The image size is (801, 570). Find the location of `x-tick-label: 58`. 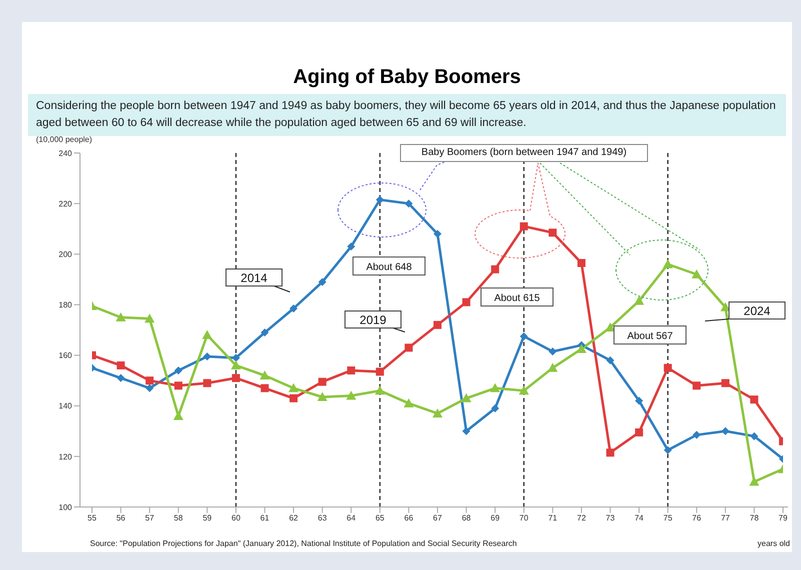

x-tick-label: 58 is located at coordinates (179, 518).